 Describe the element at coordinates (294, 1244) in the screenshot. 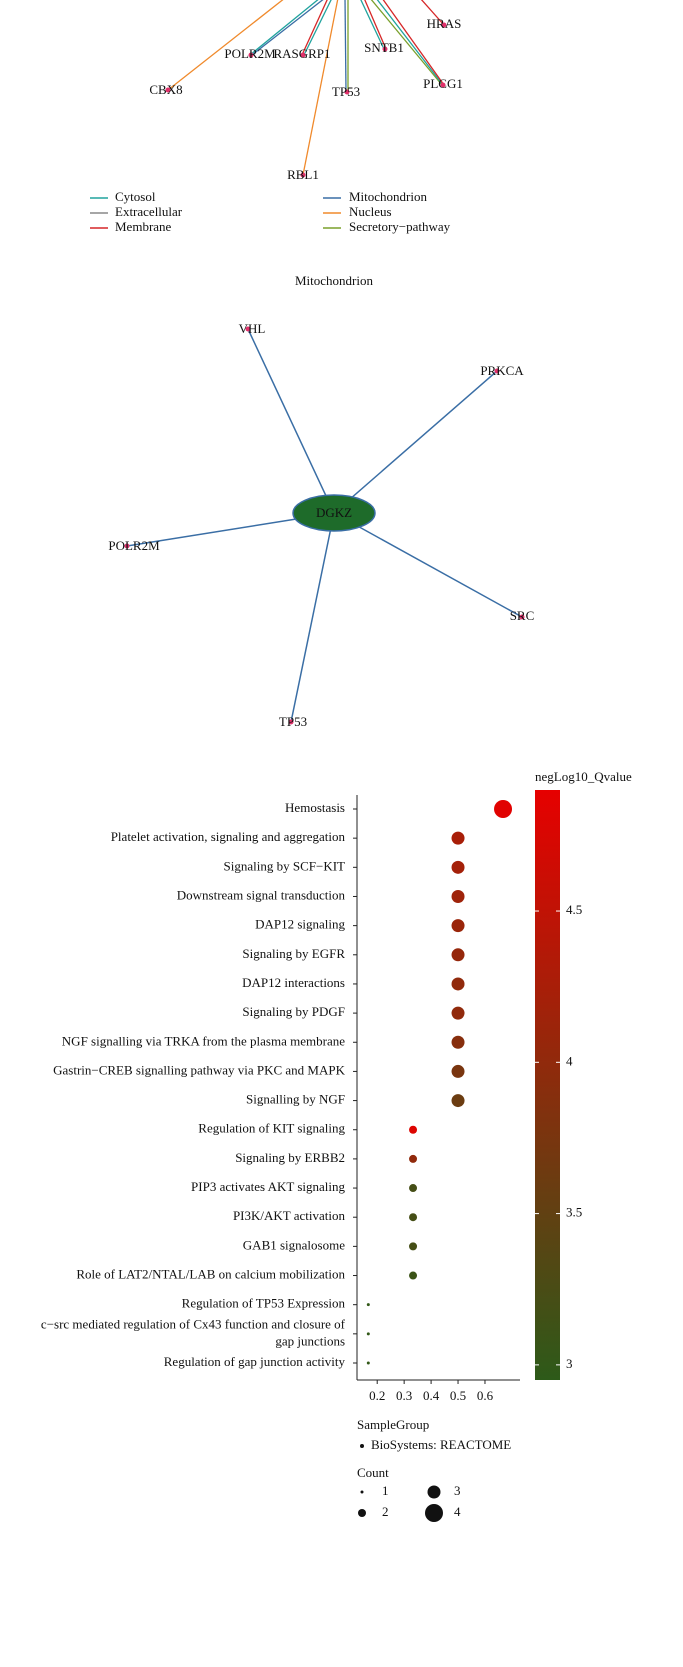

I see `y-tick-label: GAB1 signalosome` at that location.